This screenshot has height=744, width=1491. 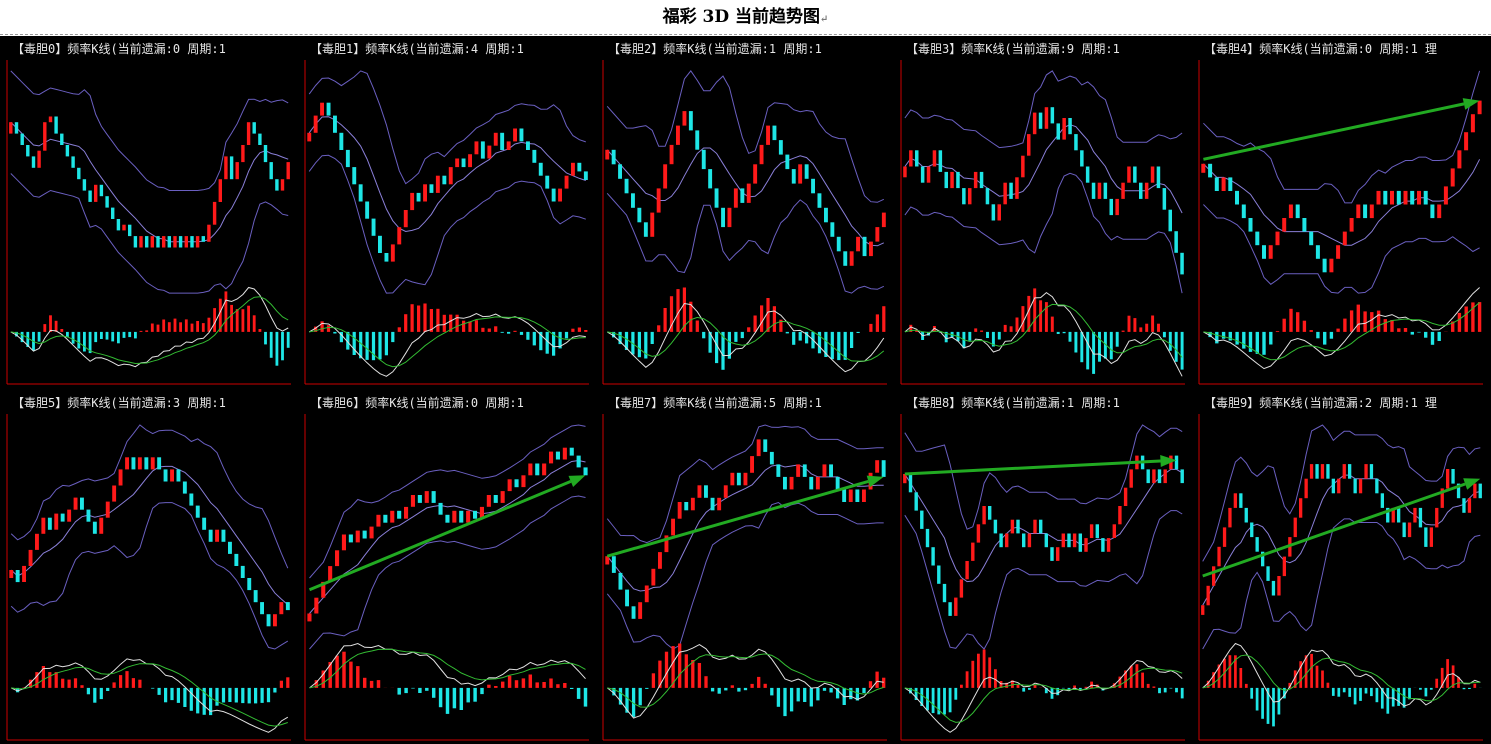 I want to click on kline-panel-5: 【毒胆5】频率K线(当前遗漏:3 周期:1, so click(x=149, y=566).